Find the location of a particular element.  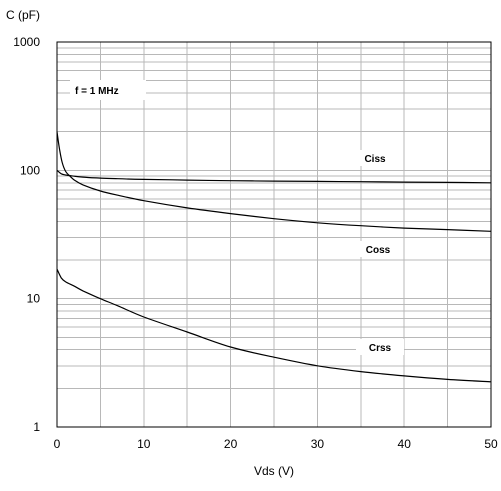

x-tick-label: 30 is located at coordinates (318, 444).